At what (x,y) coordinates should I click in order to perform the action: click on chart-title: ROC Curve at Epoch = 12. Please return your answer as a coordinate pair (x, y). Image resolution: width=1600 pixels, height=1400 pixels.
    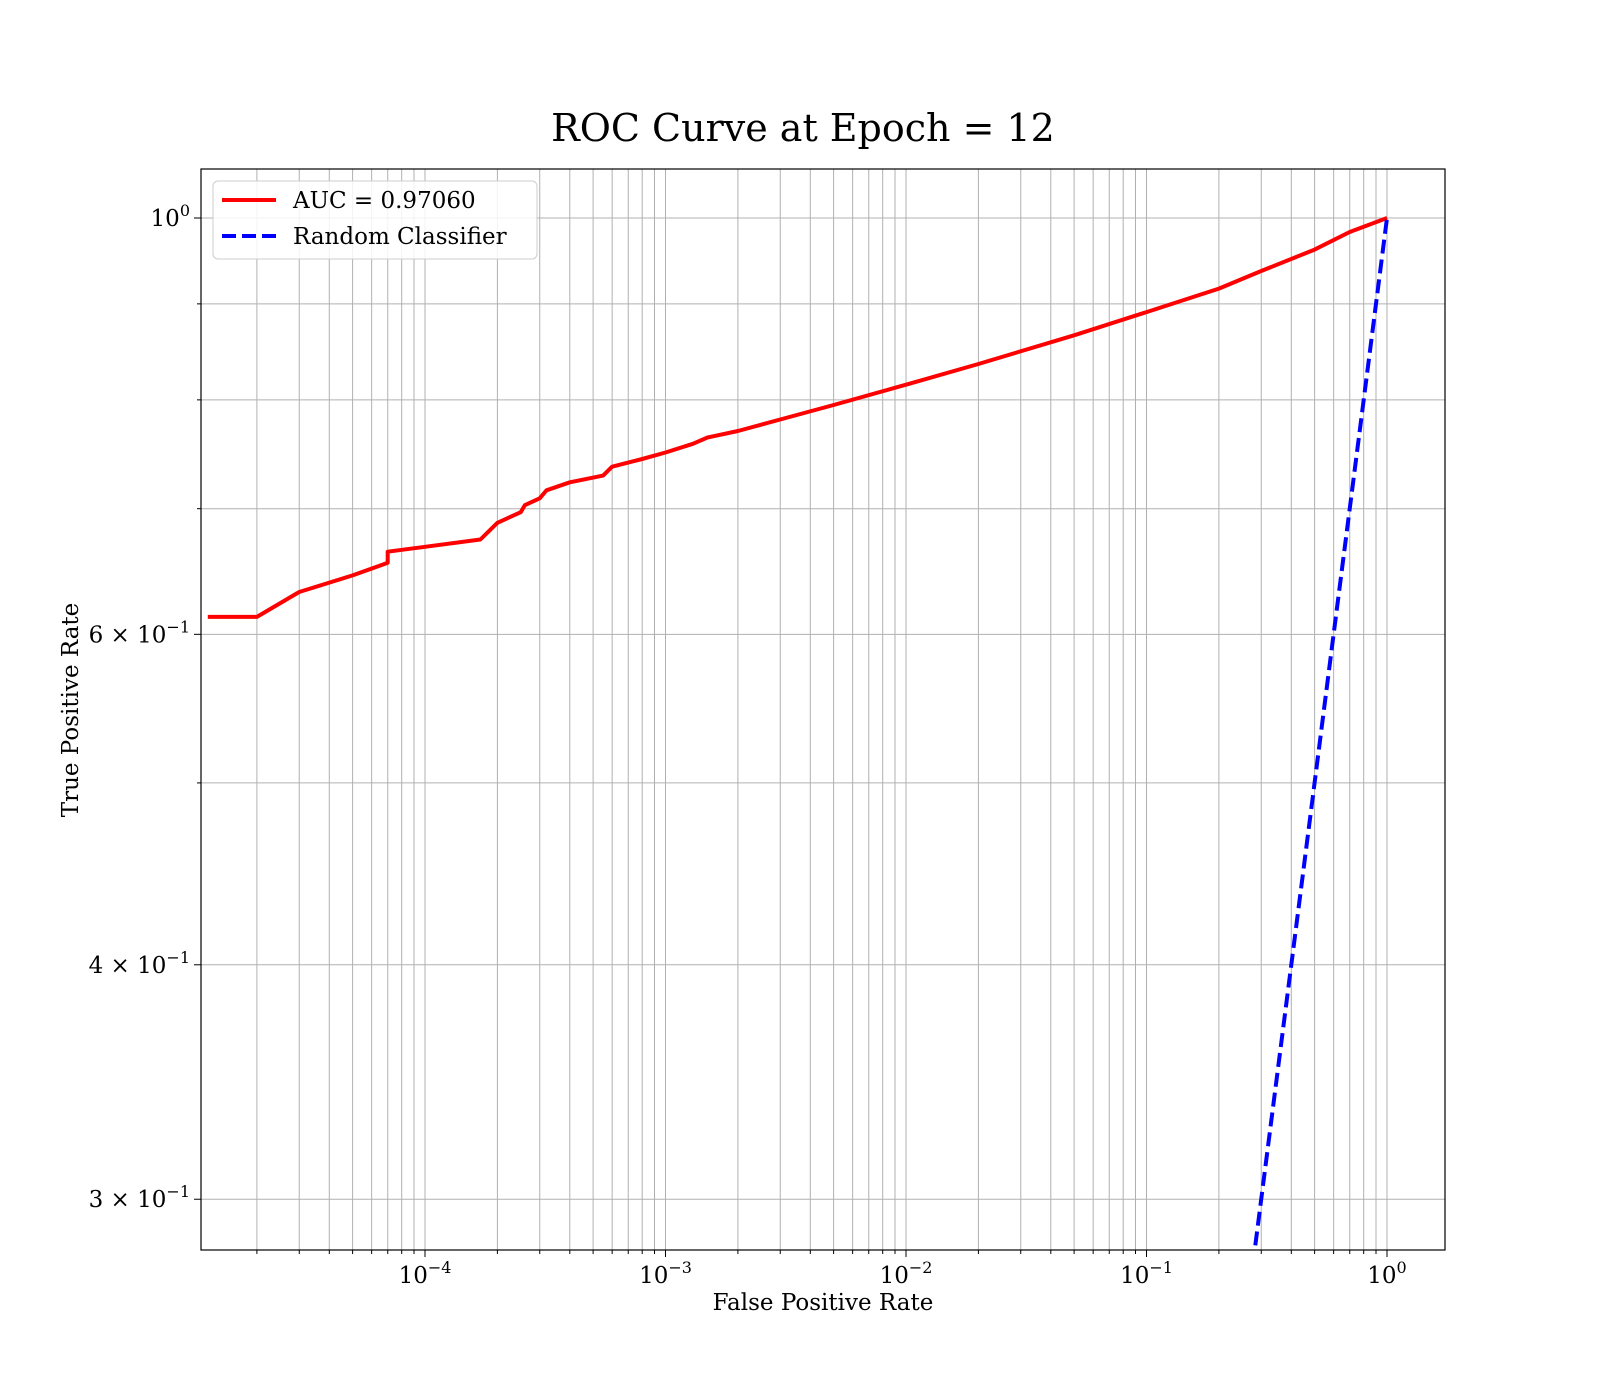
    Looking at the image, I should click on (803, 128).